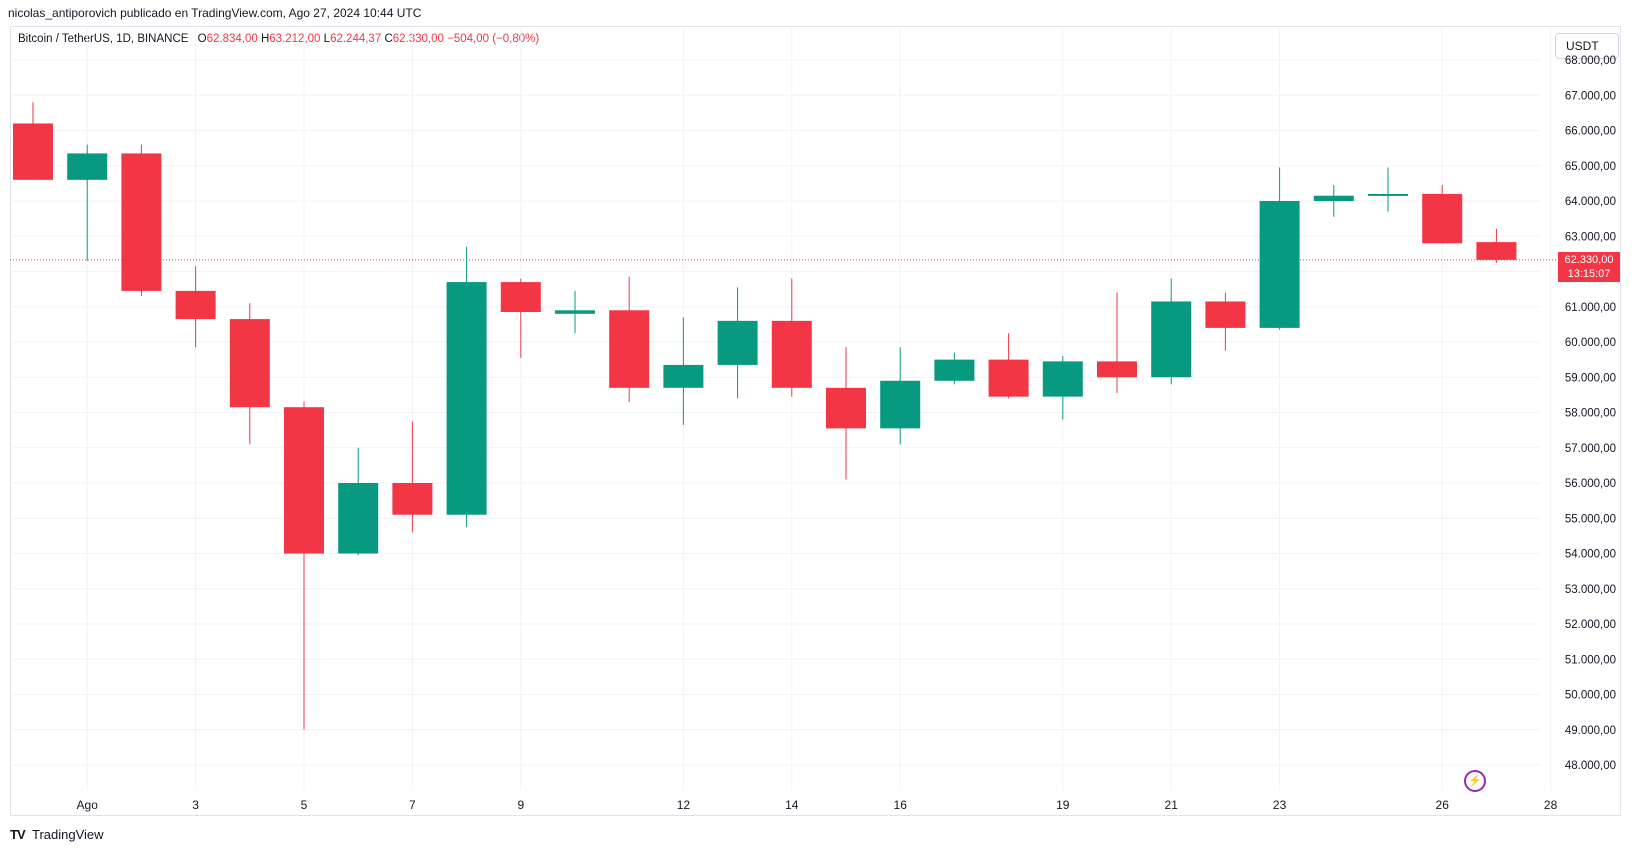 This screenshot has width=1634, height=857. What do you see at coordinates (1475, 781) in the screenshot?
I see `lightning-icon: ⚡` at bounding box center [1475, 781].